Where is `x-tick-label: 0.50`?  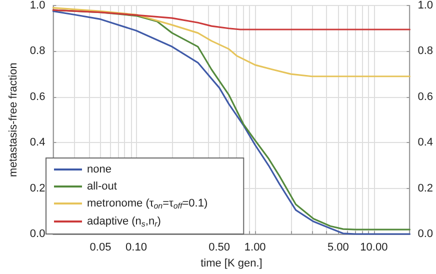
x-tick-label: 0.50 is located at coordinates (219, 248).